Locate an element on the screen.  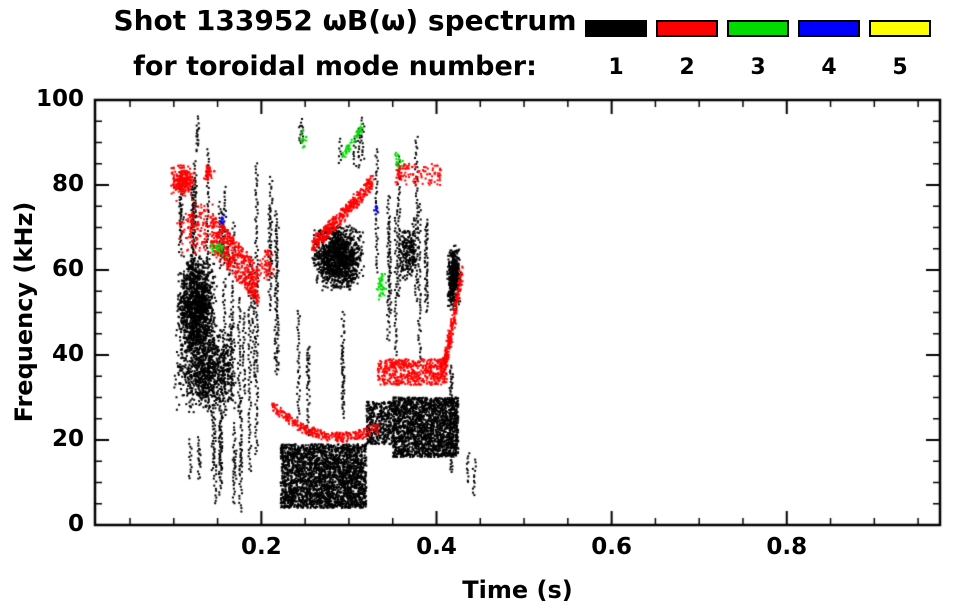
chart-subtitle: for toroidal mode number: is located at coordinates (335, 66).